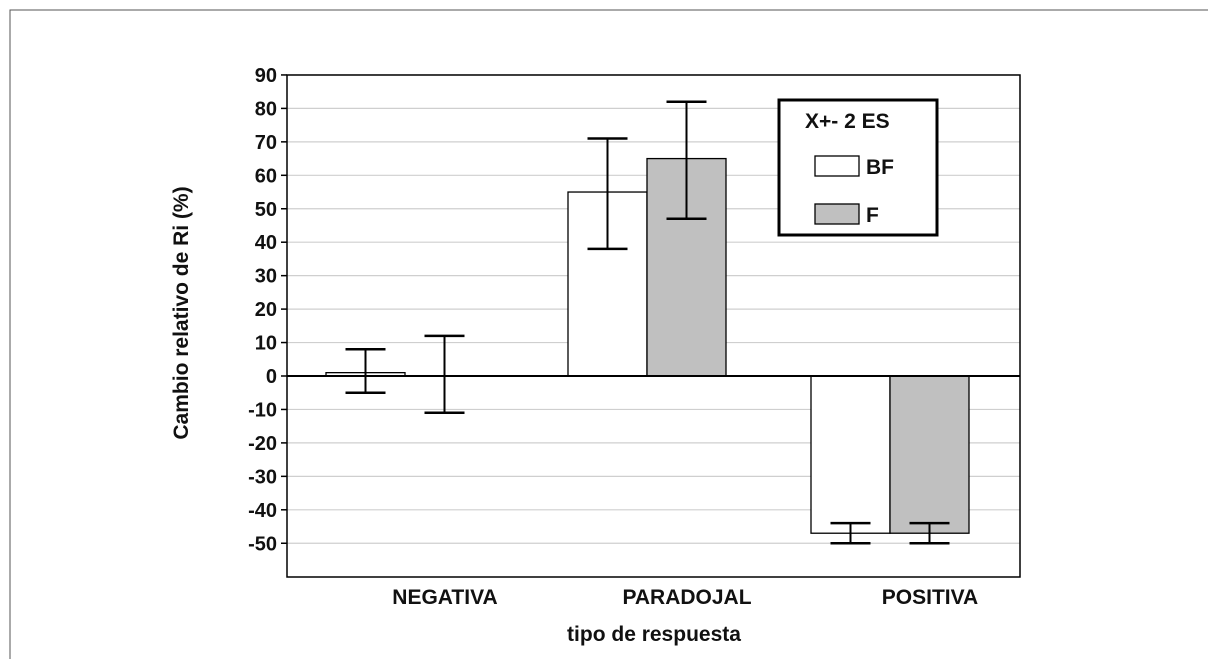  Describe the element at coordinates (266, 210) in the screenshot. I see `y-tick-label: 50` at that location.